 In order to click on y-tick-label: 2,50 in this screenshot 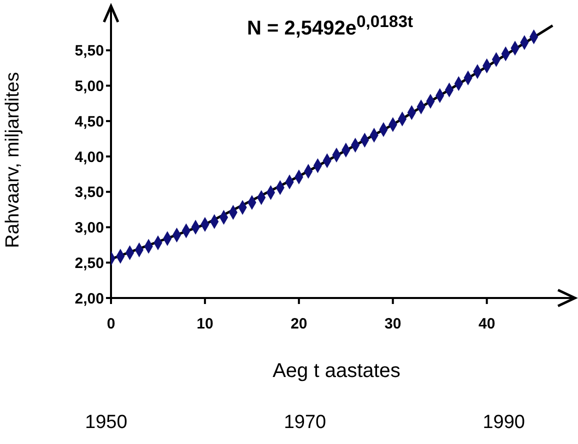, I will do `click(89, 263)`.